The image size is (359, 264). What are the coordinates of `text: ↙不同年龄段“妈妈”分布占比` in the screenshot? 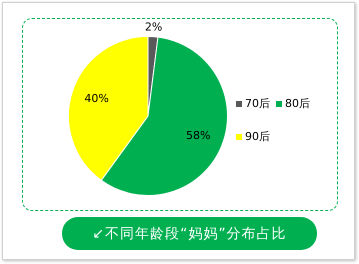 It's located at (189, 233).